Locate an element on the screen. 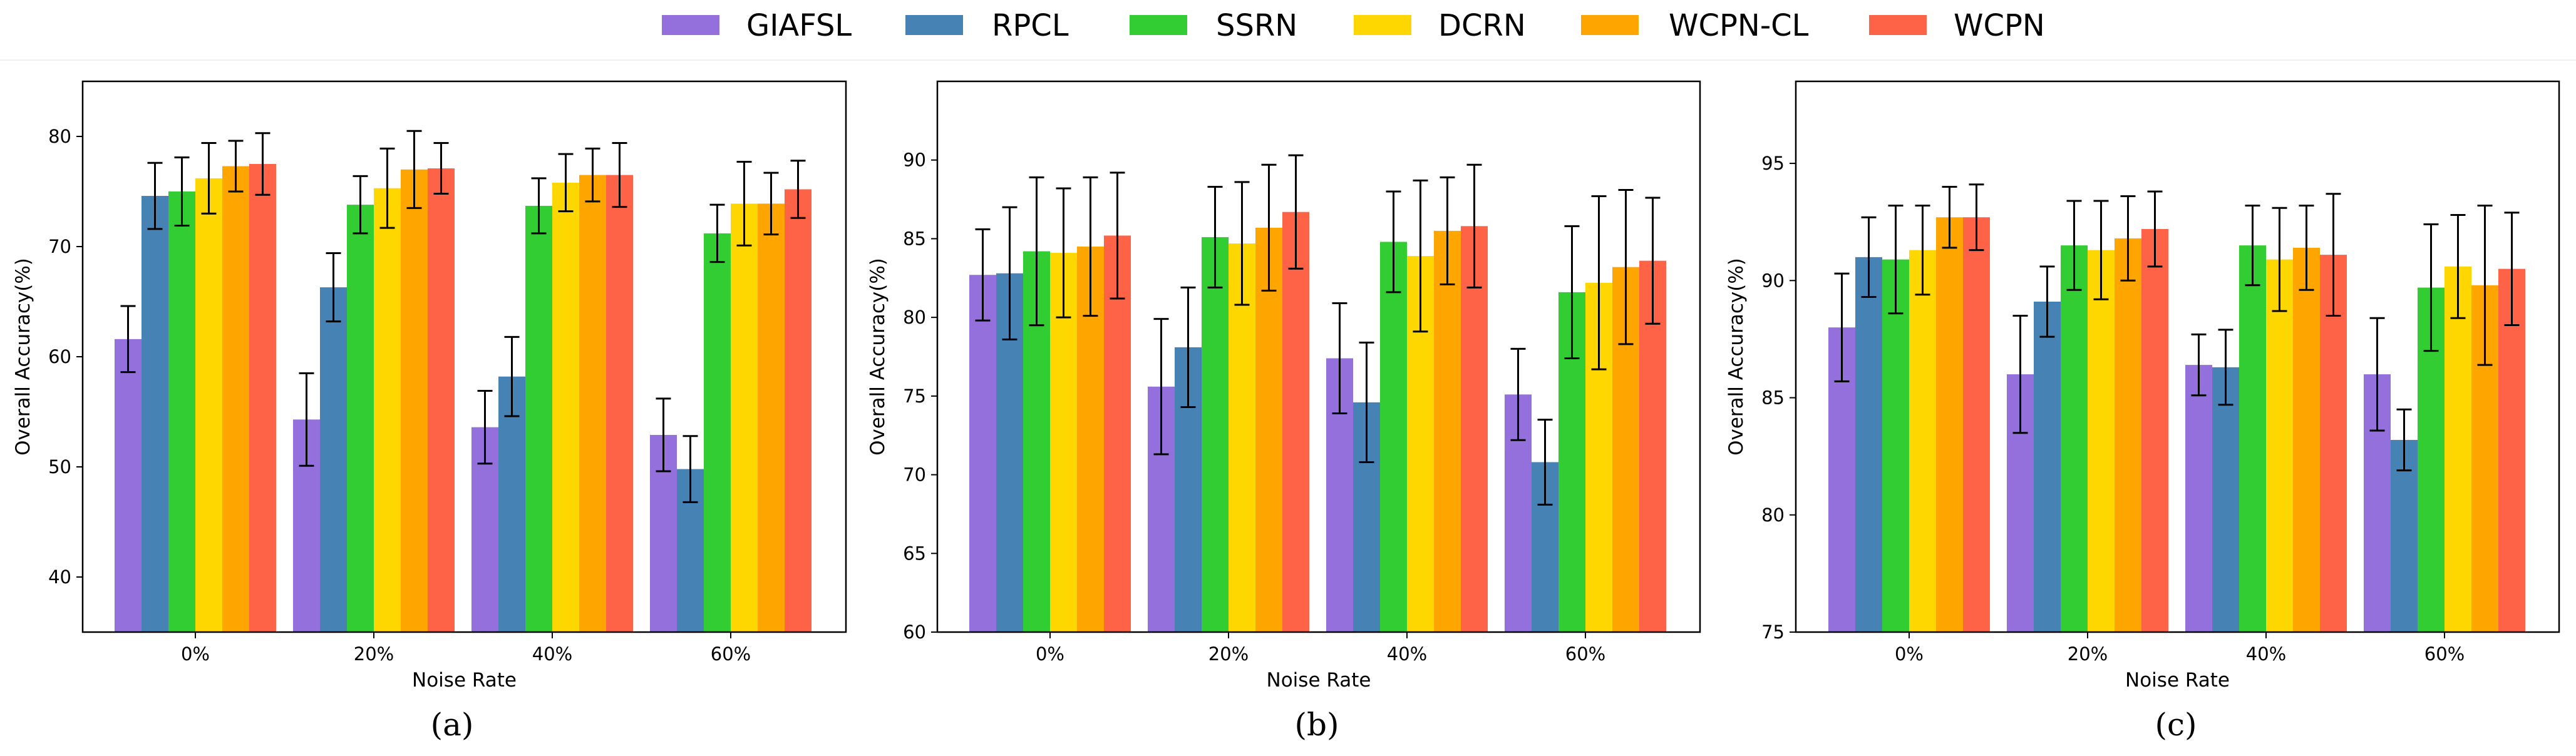  subfigure-caption: (a) is located at coordinates (453, 725).